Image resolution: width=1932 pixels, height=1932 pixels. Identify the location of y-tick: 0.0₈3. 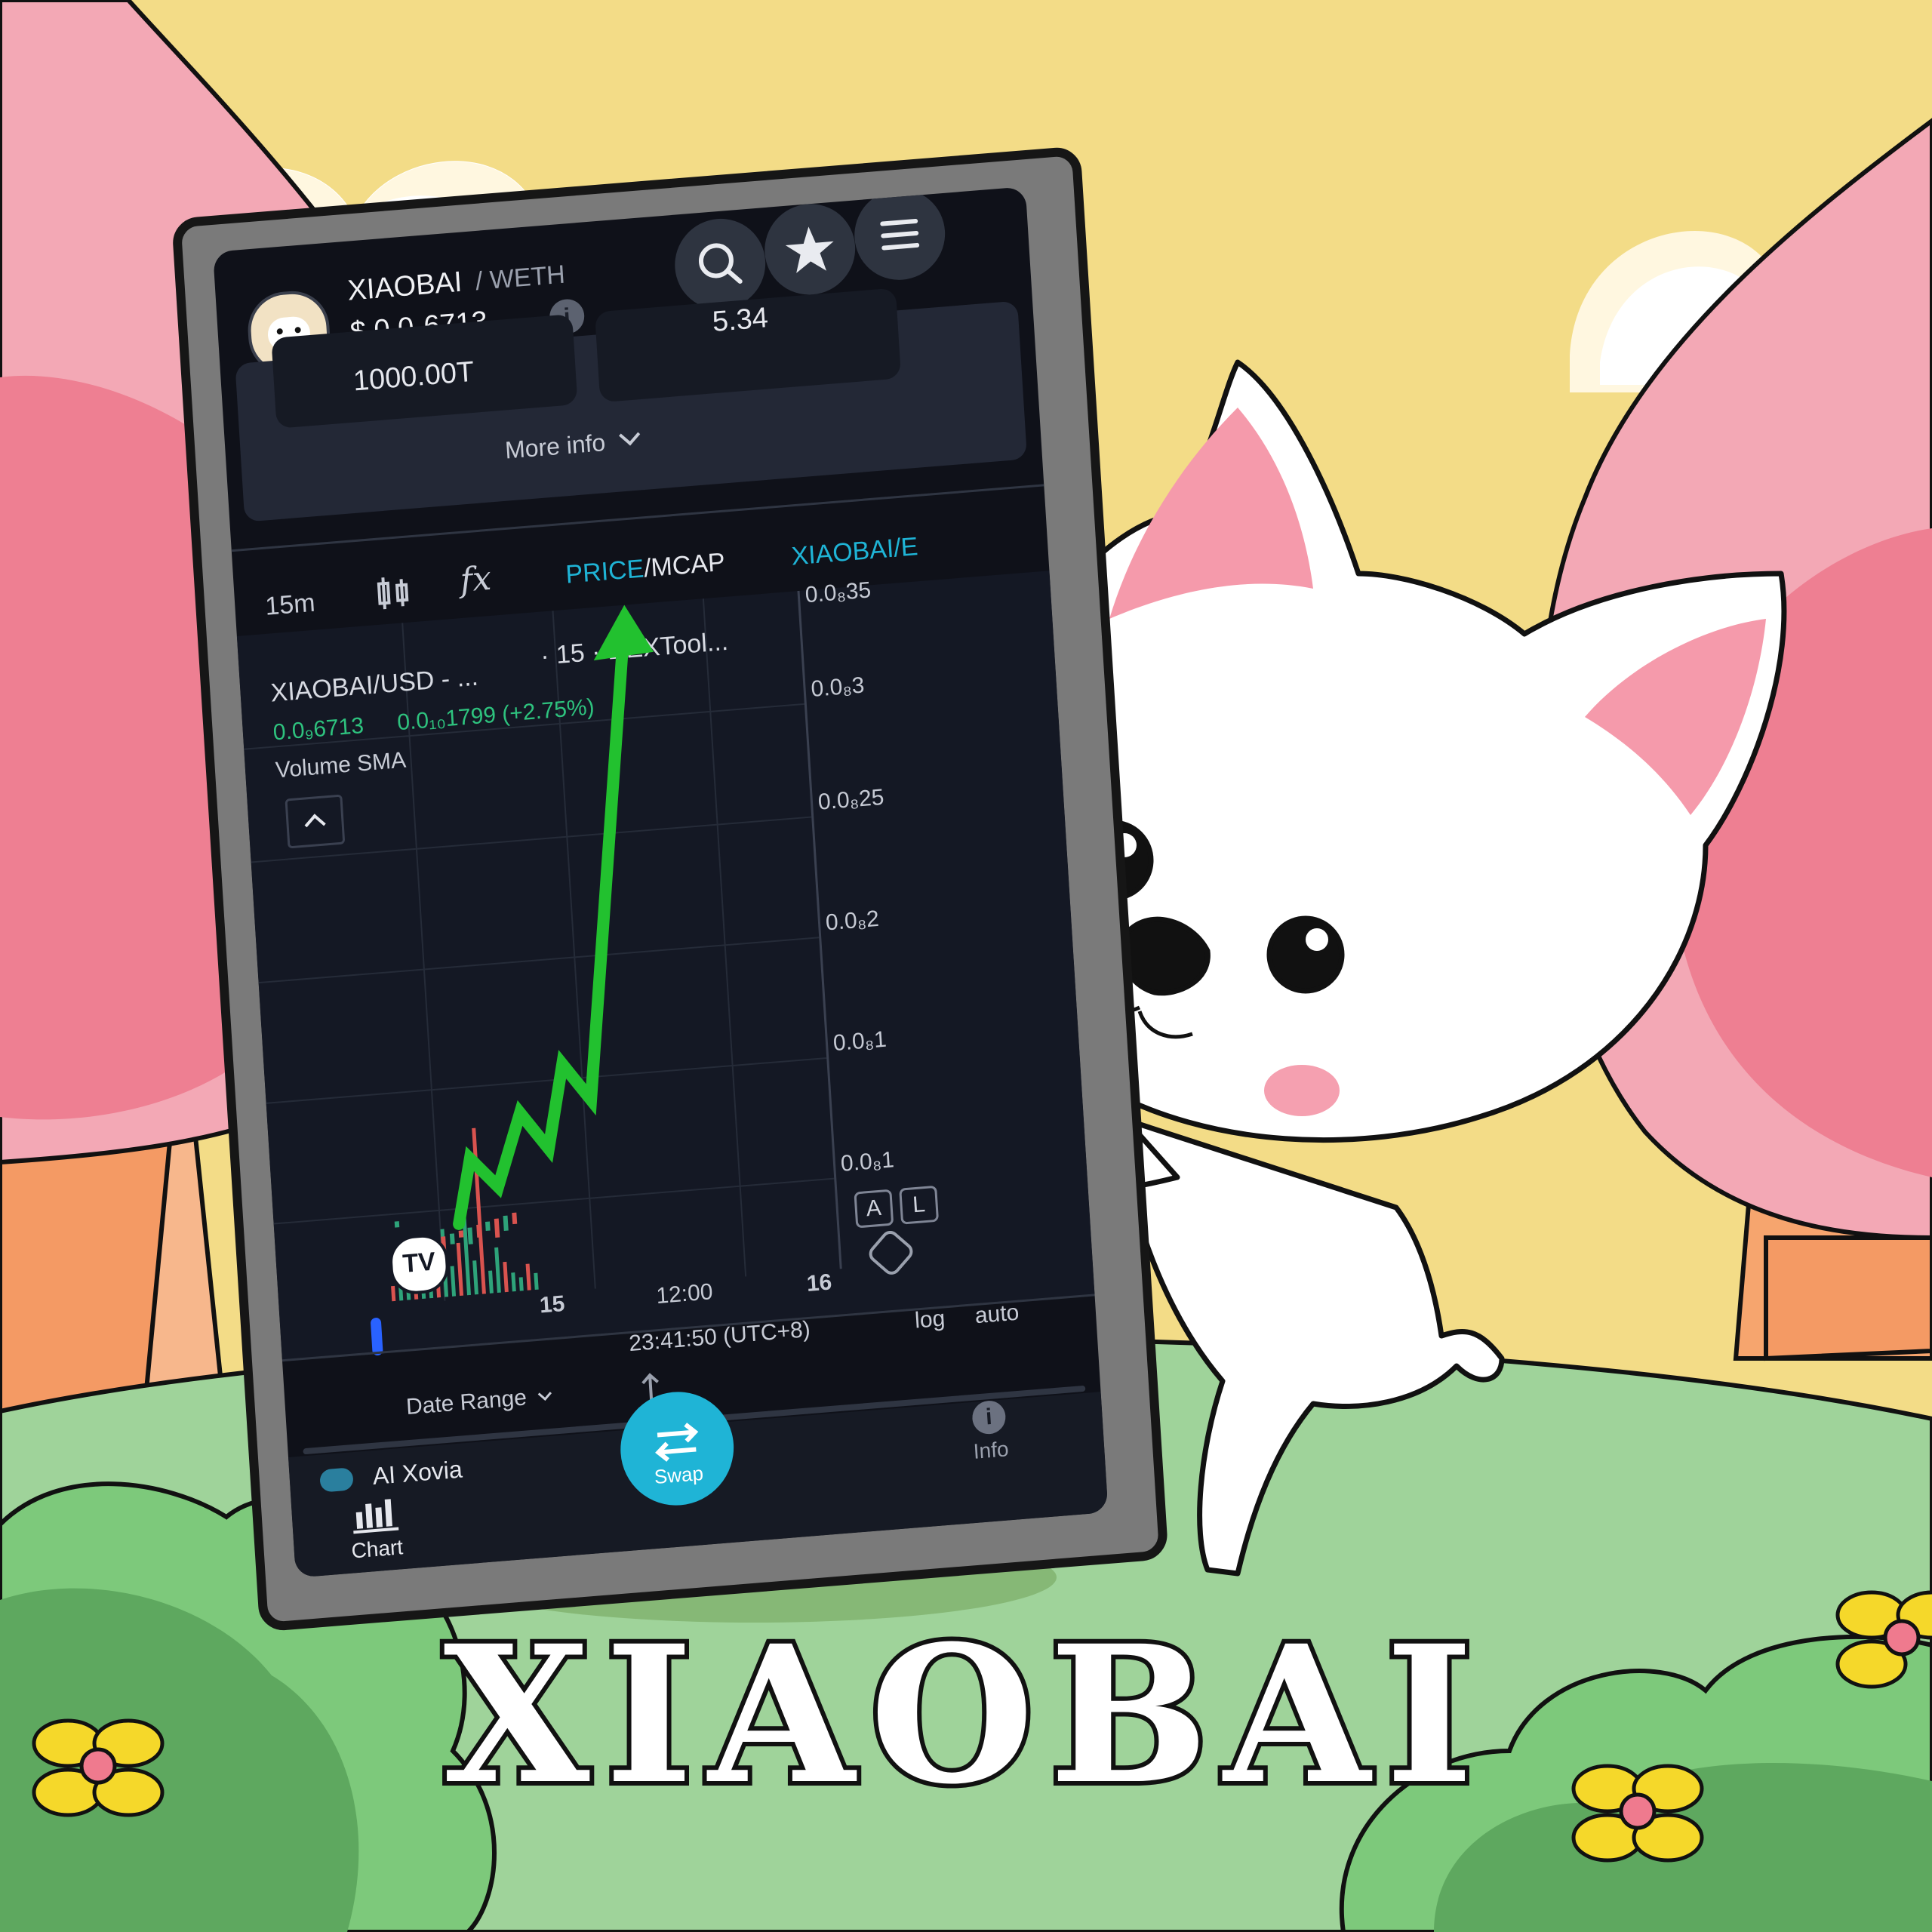
(838, 687).